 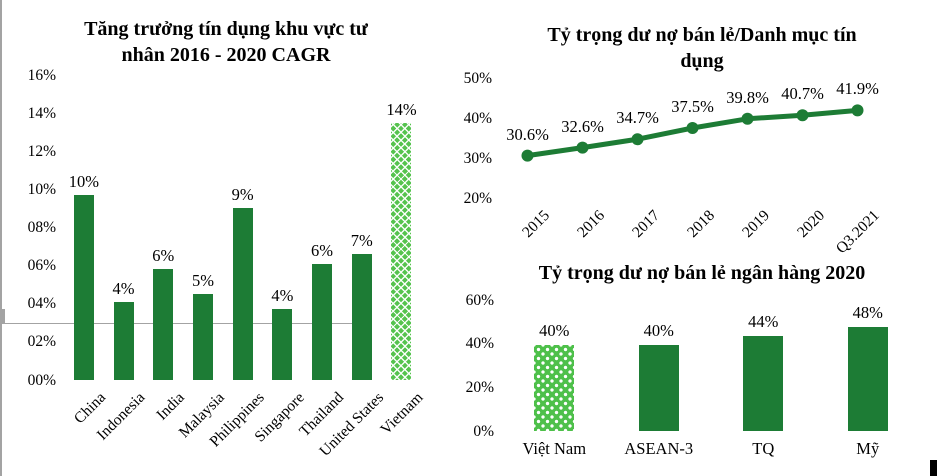 What do you see at coordinates (226, 55) in the screenshot?
I see `chart1-title-line2: nhân 2016 - 2020 CAGR` at bounding box center [226, 55].